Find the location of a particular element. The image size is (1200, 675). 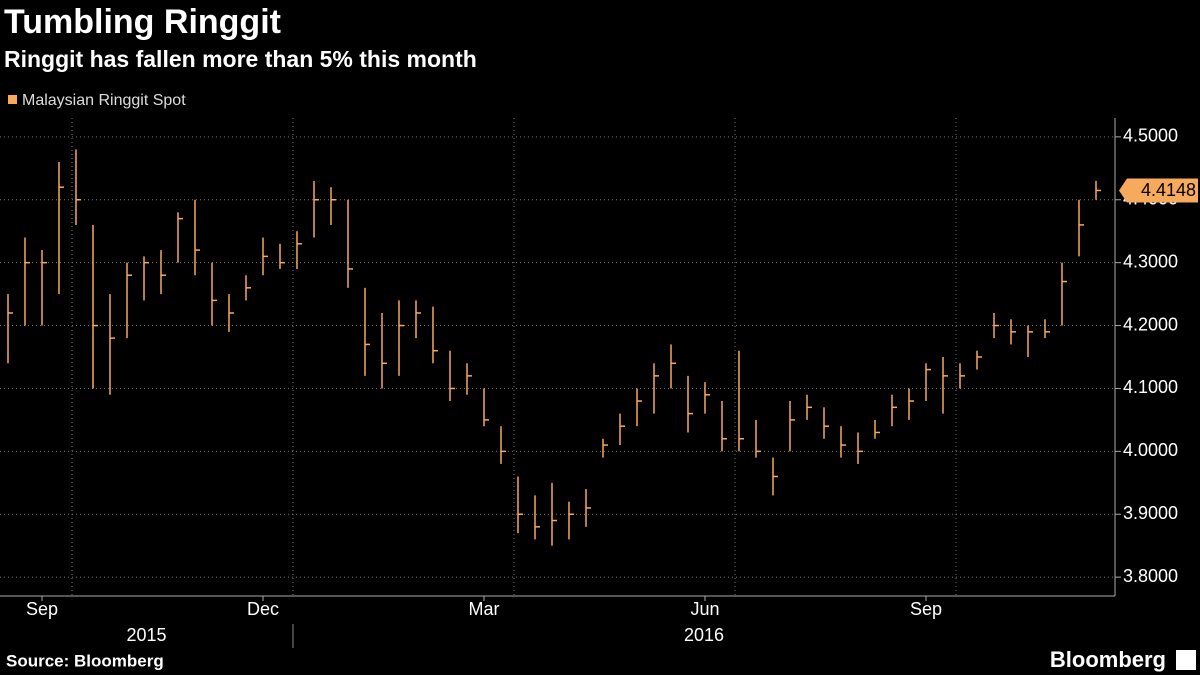

x-tick-label: Dec is located at coordinates (263, 609).